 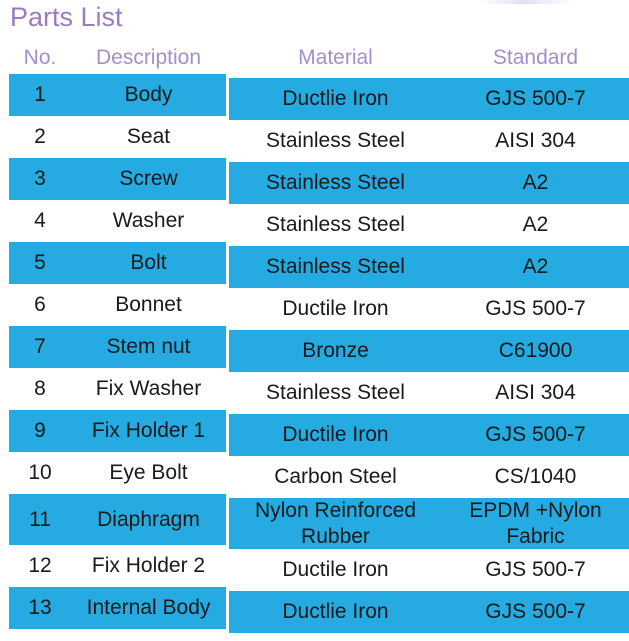 I want to click on cell-description: Screw, so click(x=148, y=179).